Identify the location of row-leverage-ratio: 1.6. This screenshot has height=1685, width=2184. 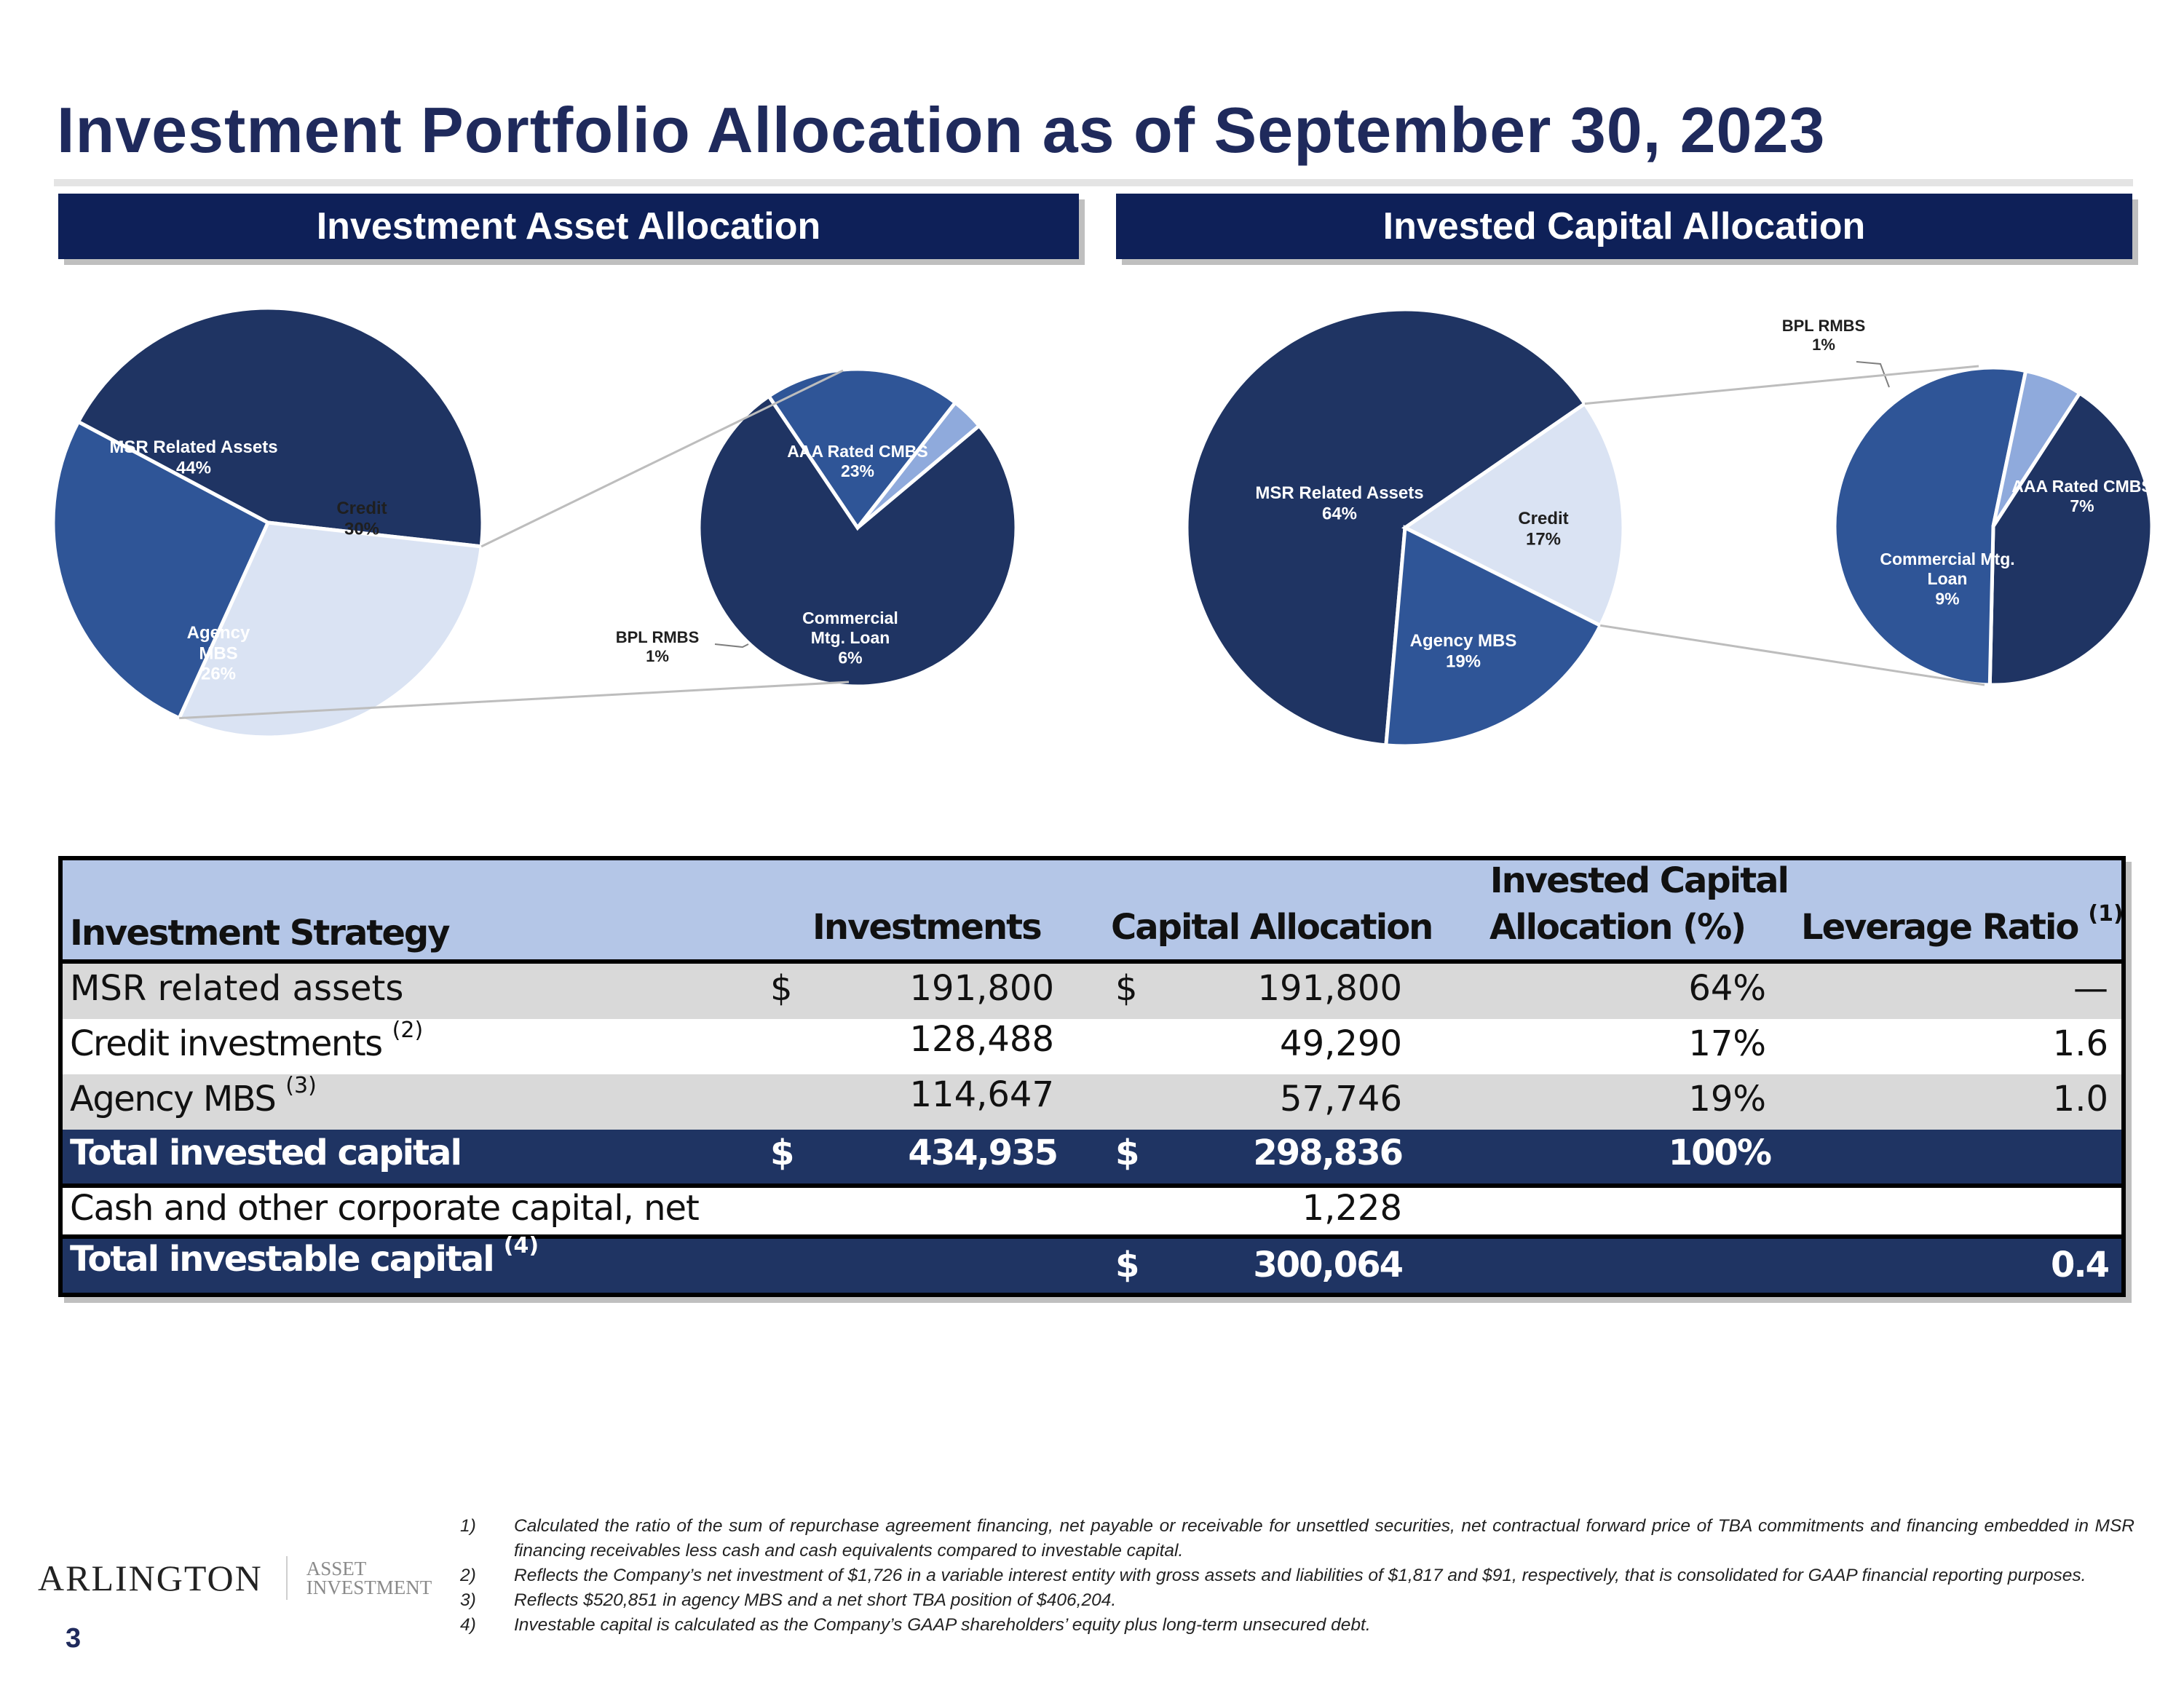
(2080, 1043).